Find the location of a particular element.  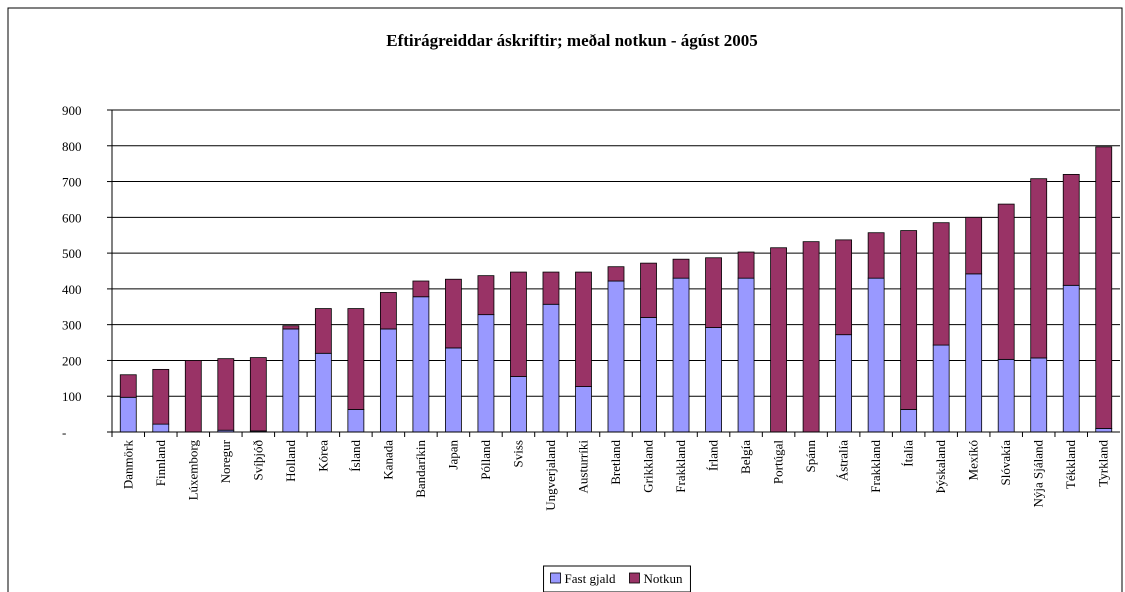

x-tick-label: Ítalía is located at coordinates (908, 453).